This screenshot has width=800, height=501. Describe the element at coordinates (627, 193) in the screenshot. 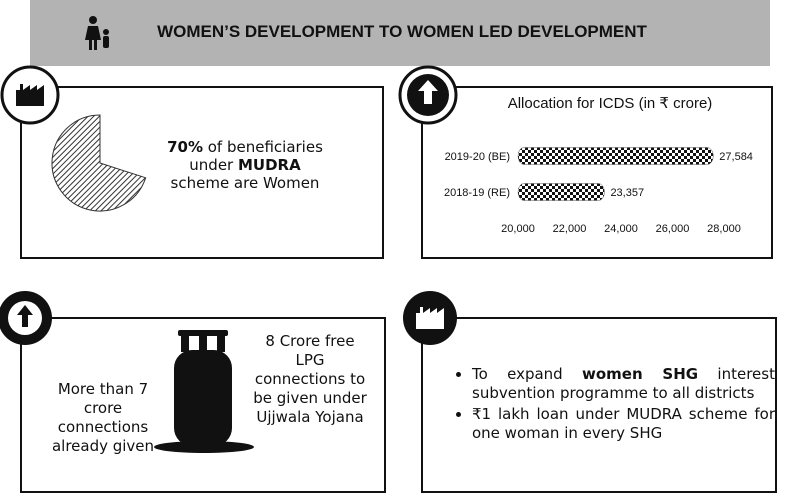

I see `value-label: 23,357` at that location.